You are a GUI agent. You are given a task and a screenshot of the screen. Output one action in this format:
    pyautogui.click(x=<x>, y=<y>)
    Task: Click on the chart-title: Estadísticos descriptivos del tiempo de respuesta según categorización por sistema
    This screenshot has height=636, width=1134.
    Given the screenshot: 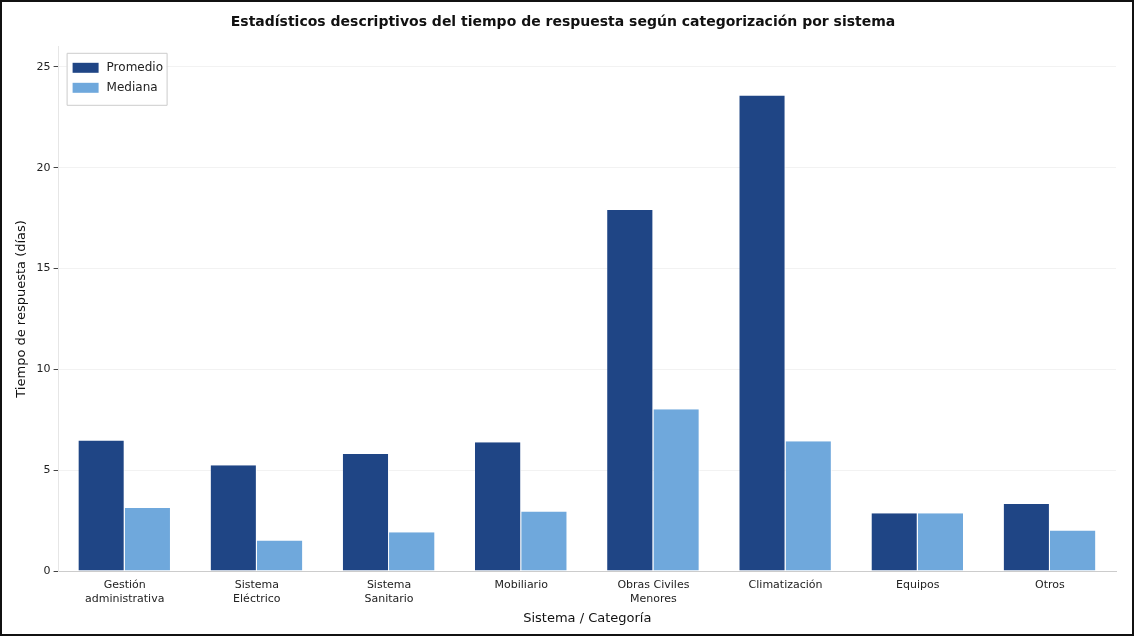 What is the action you would take?
    pyautogui.click(x=563, y=21)
    